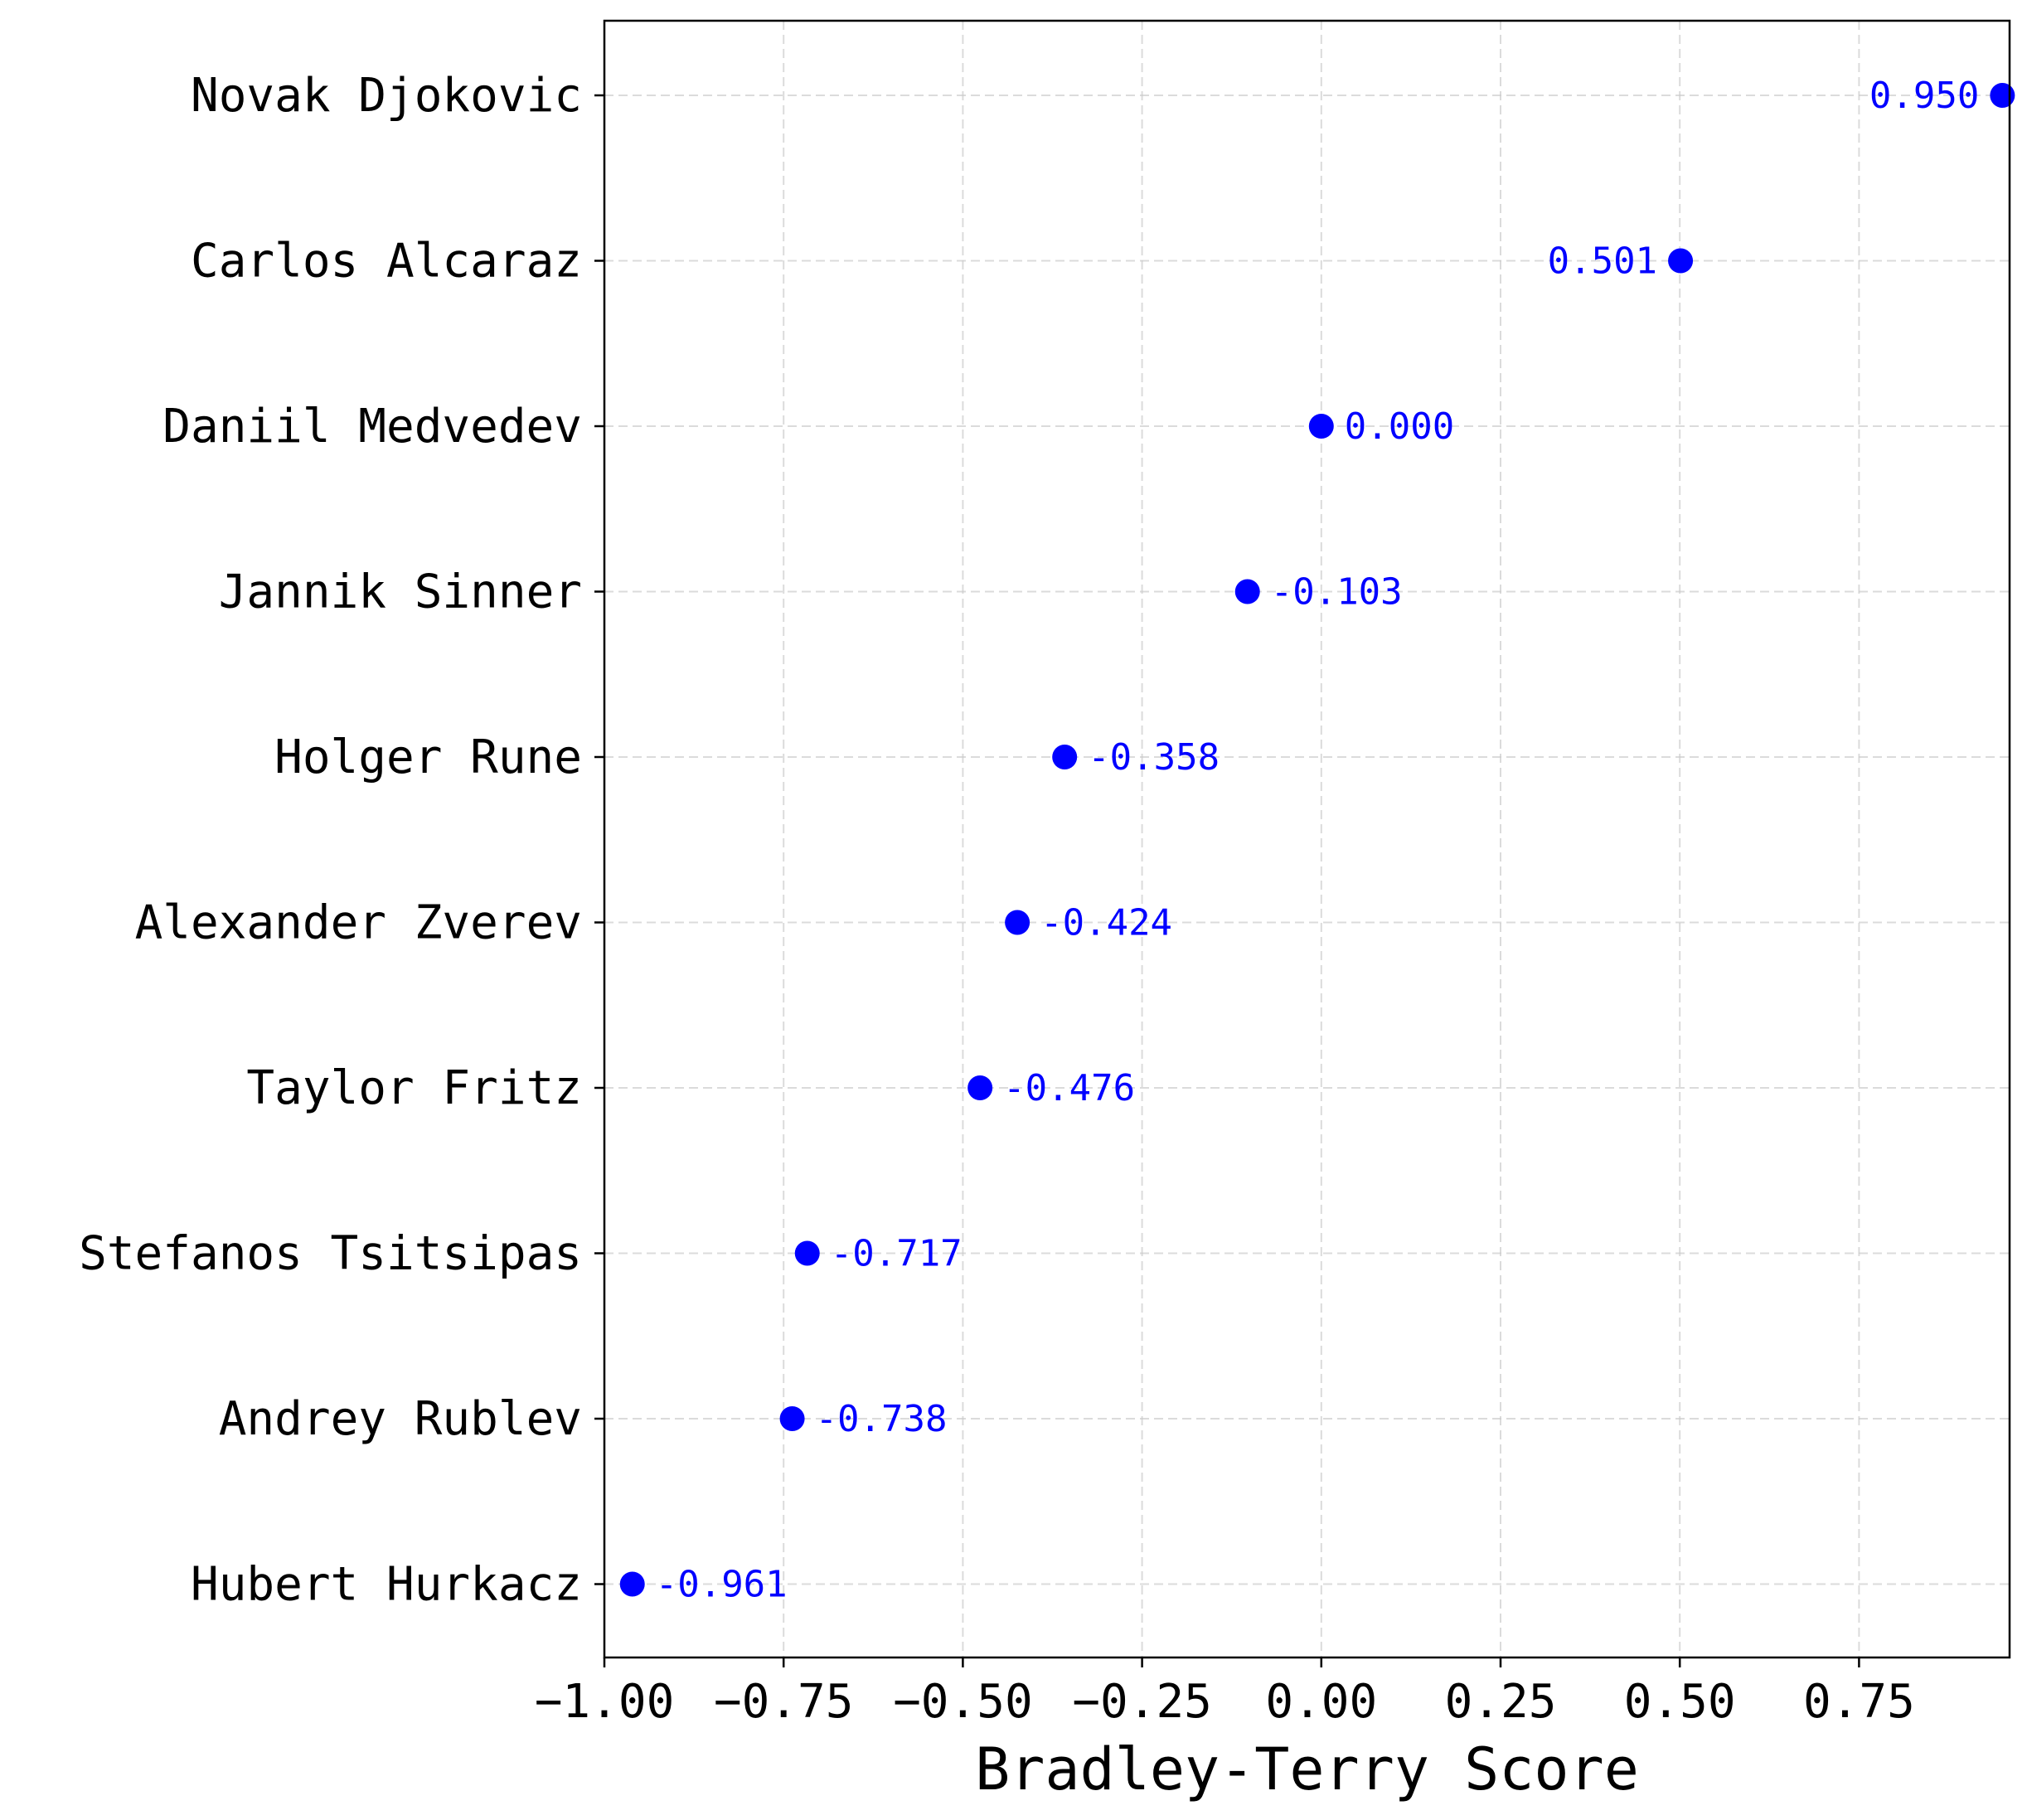 This screenshot has width=2027, height=1820. What do you see at coordinates (784, 1702) in the screenshot?
I see `x-tick-label: −0.75` at bounding box center [784, 1702].